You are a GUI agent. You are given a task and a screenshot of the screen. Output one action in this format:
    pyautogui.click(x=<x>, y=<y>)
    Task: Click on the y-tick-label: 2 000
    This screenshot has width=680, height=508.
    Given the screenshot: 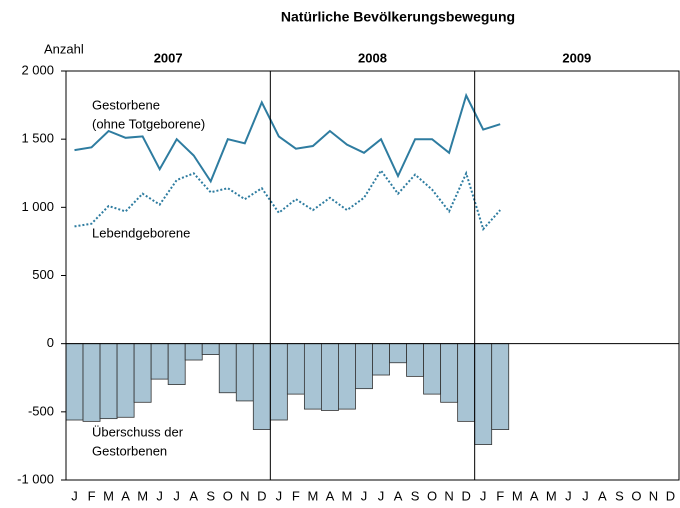 What is the action you would take?
    pyautogui.click(x=37, y=69)
    